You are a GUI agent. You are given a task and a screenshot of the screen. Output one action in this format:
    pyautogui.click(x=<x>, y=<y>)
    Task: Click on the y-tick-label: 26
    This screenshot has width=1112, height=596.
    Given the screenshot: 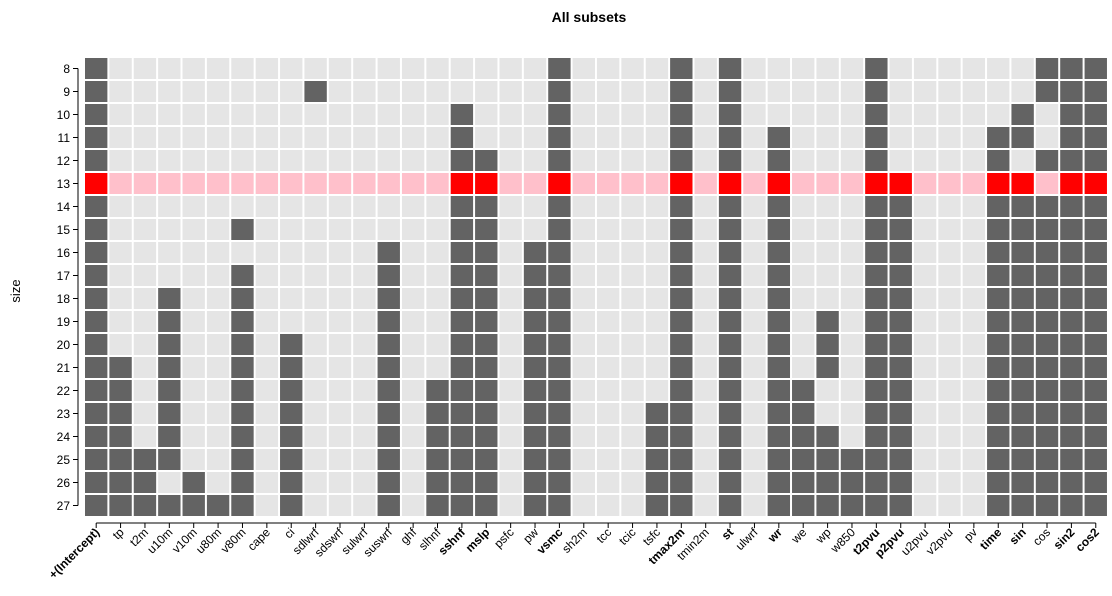 What is the action you would take?
    pyautogui.click(x=64, y=483)
    